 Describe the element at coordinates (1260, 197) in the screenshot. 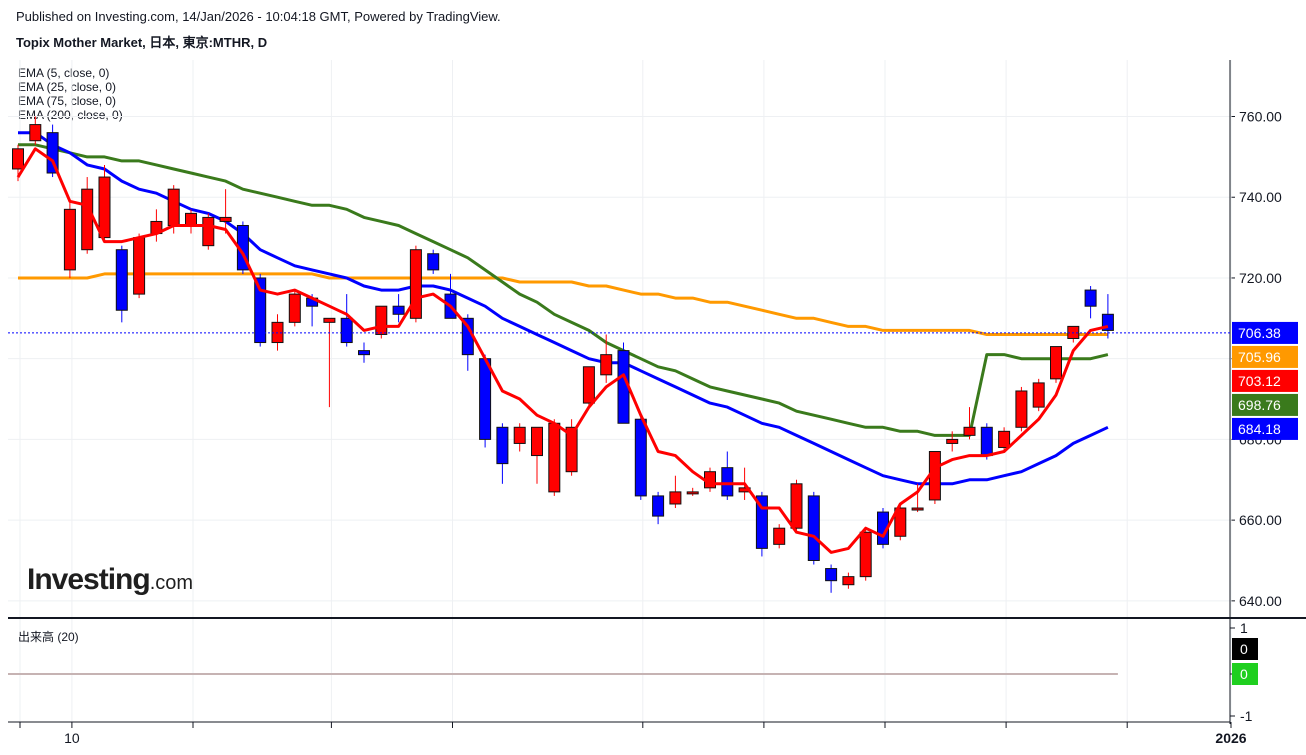

I see `y-tick-label: 740.00` at that location.